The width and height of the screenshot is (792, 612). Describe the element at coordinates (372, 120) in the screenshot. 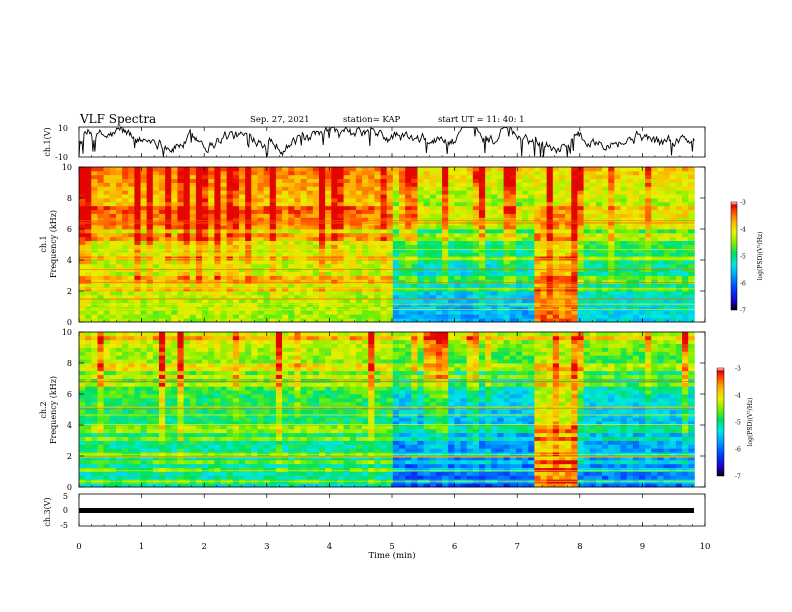

I see `station-label: station= KAP` at that location.